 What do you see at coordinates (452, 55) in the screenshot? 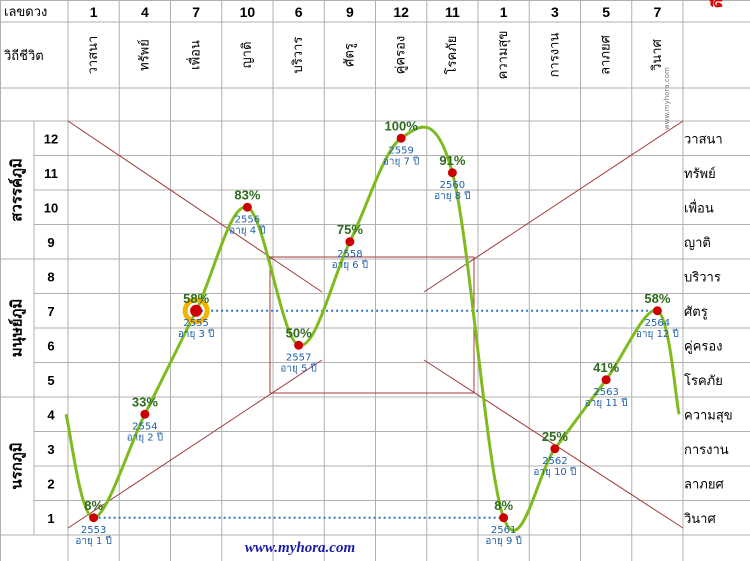
I see `life-label-vertical: โรคภัย` at bounding box center [452, 55].